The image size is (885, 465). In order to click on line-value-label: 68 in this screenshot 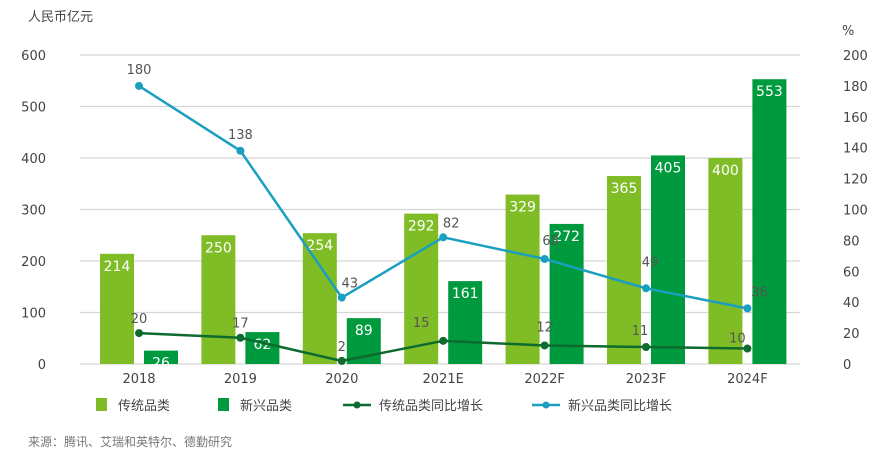, I will do `click(550, 241)`.